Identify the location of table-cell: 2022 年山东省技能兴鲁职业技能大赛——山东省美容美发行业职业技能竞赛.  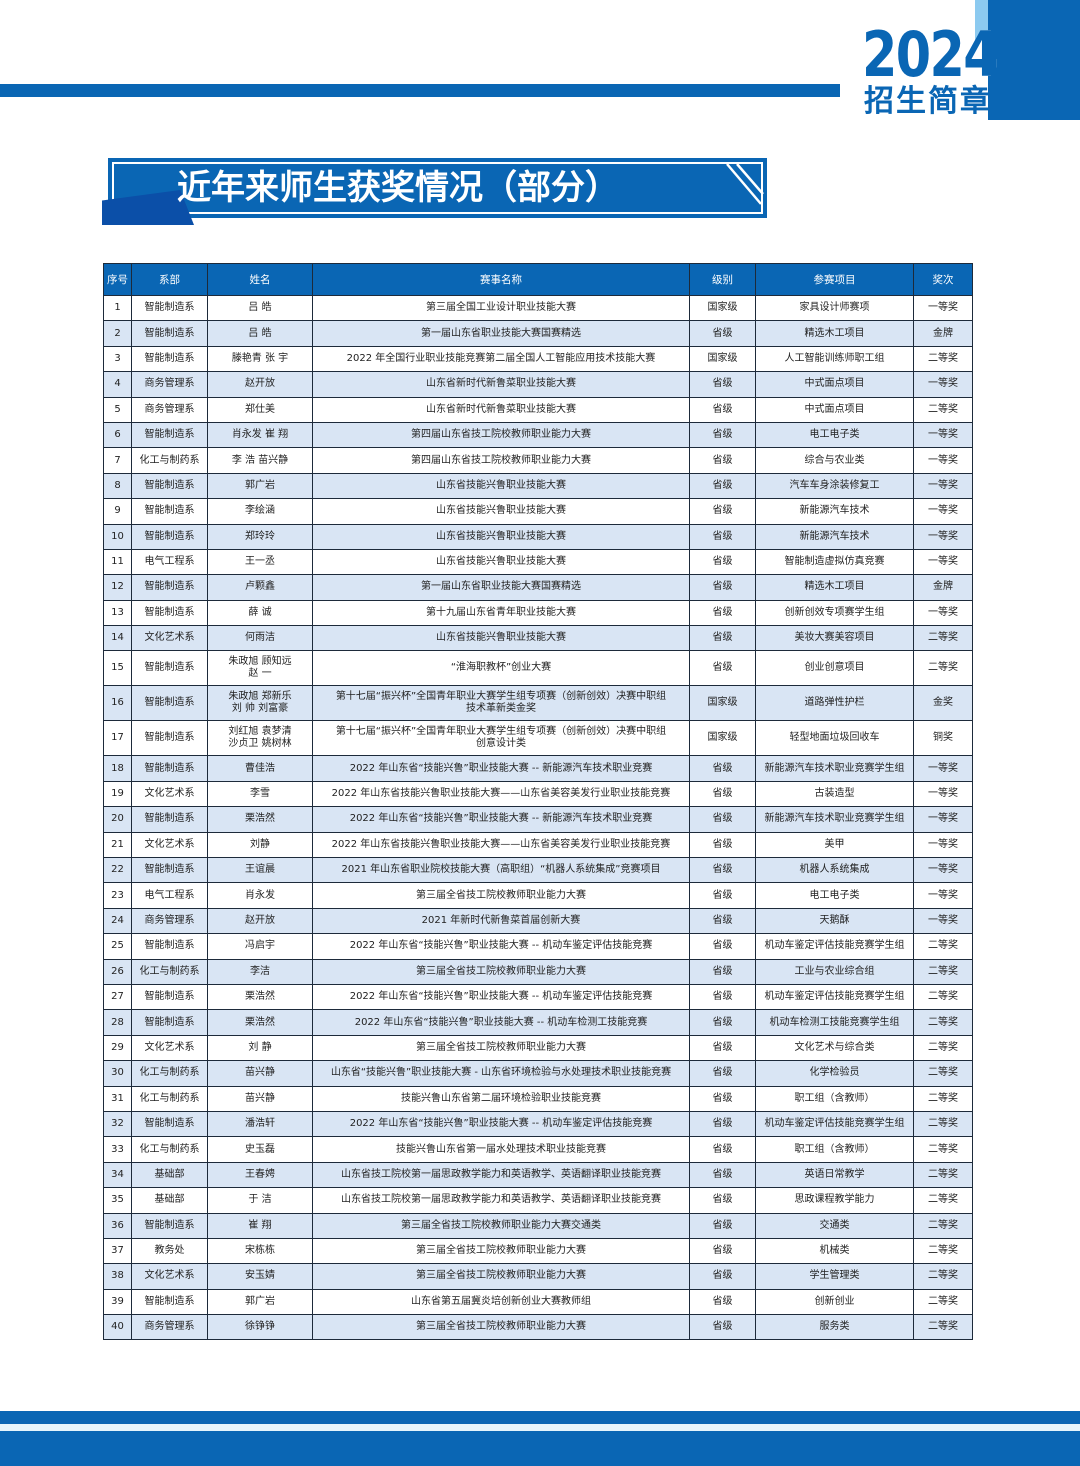
(501, 845).